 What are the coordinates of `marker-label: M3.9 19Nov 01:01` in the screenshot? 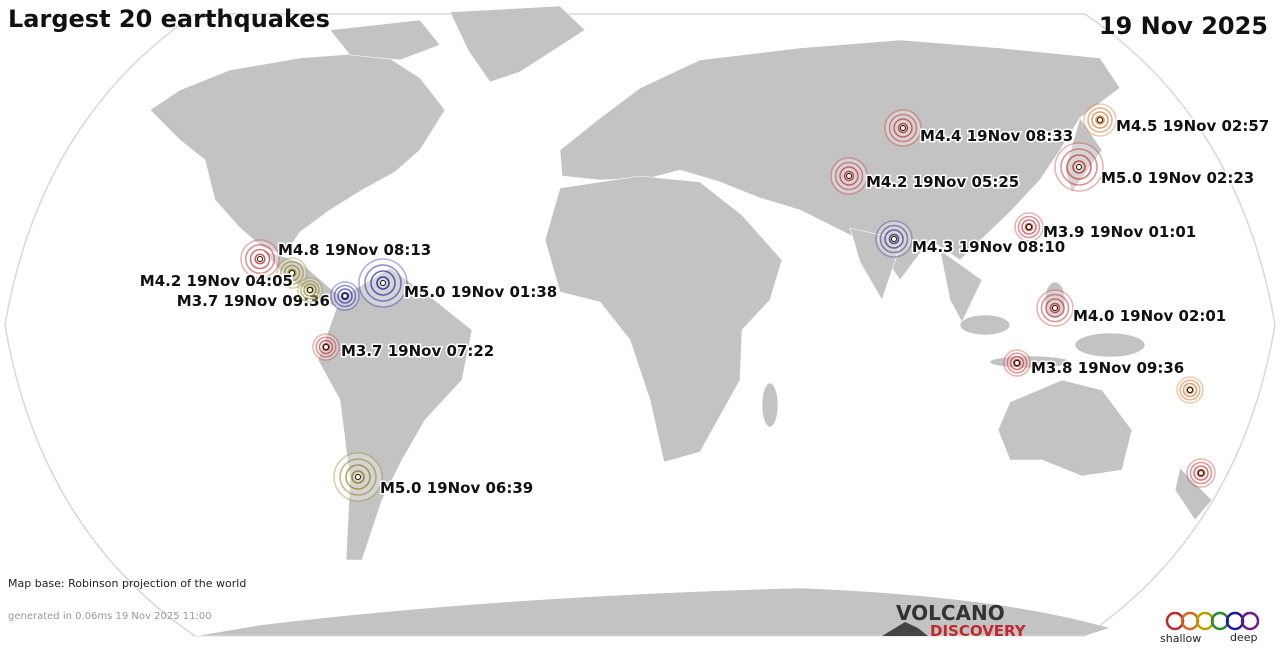 It's located at (1119, 232).